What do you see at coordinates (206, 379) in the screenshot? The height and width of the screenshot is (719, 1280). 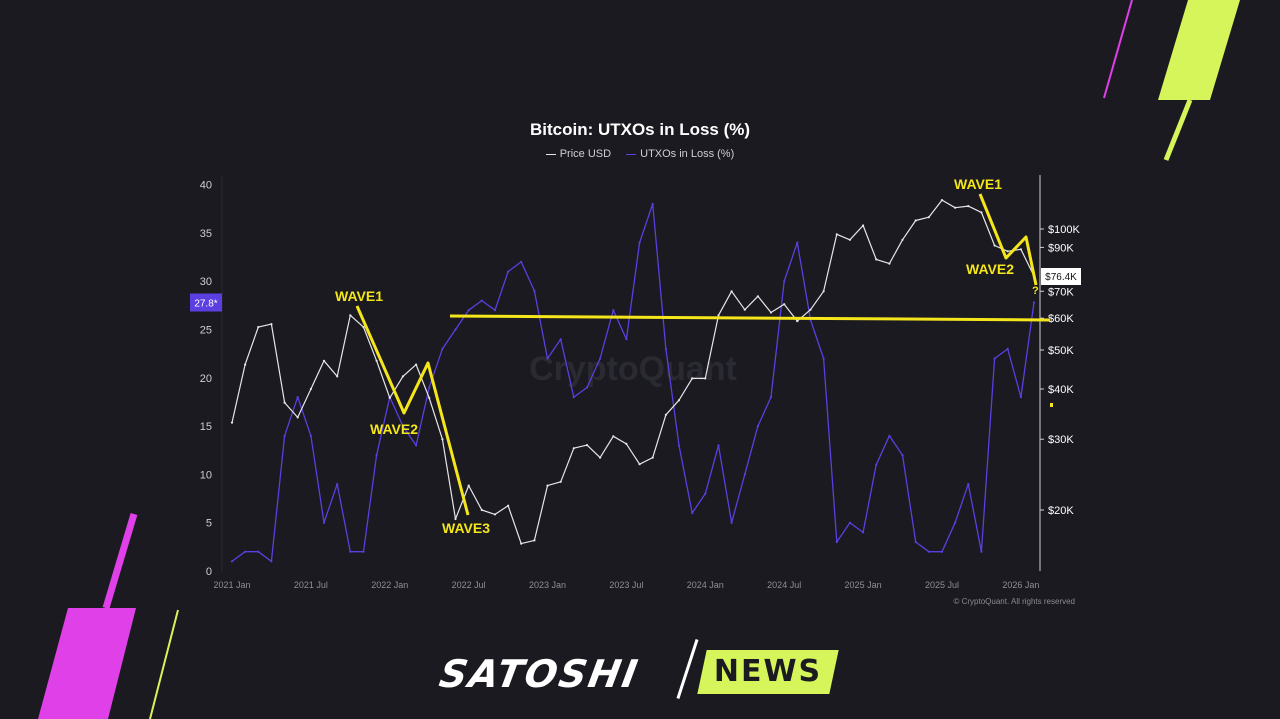 I see `left-axis: 0 5 10 15 20 25 30 35 40` at bounding box center [206, 379].